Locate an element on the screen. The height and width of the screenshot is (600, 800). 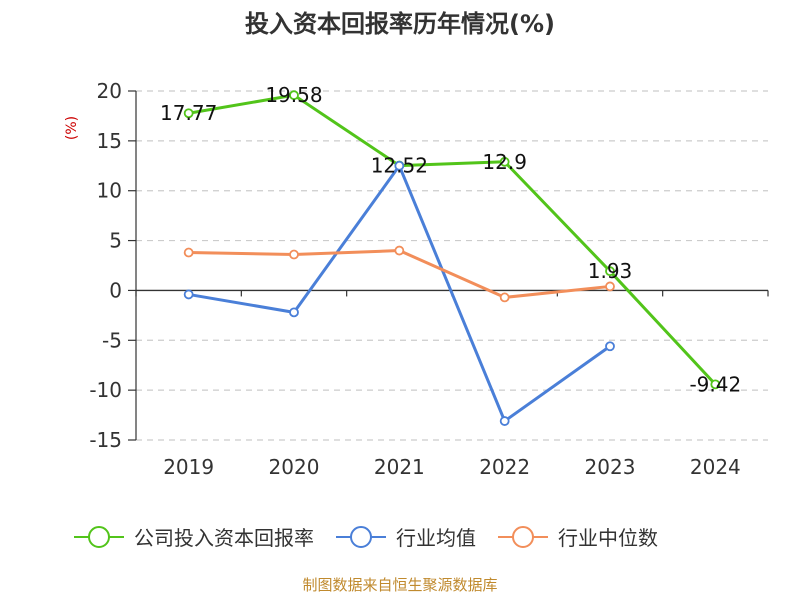
y-tick-label: 15 is located at coordinates (109, 141).